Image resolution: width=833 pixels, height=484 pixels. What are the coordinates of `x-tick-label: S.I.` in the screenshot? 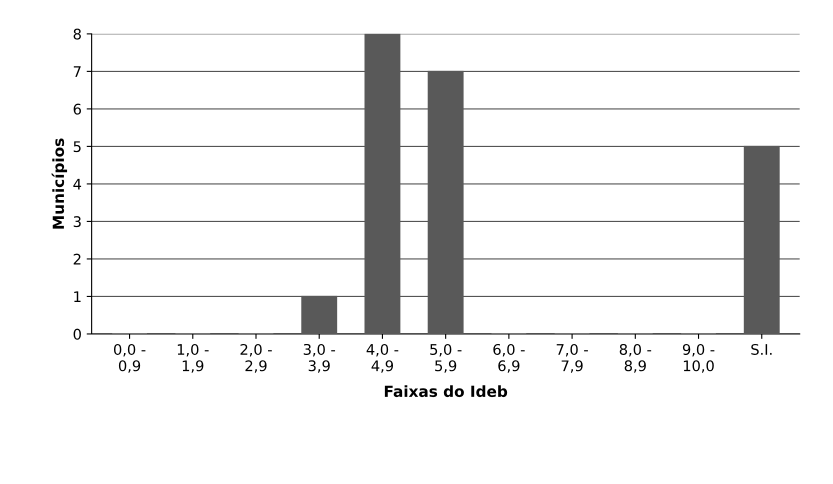 It's located at (761, 349).